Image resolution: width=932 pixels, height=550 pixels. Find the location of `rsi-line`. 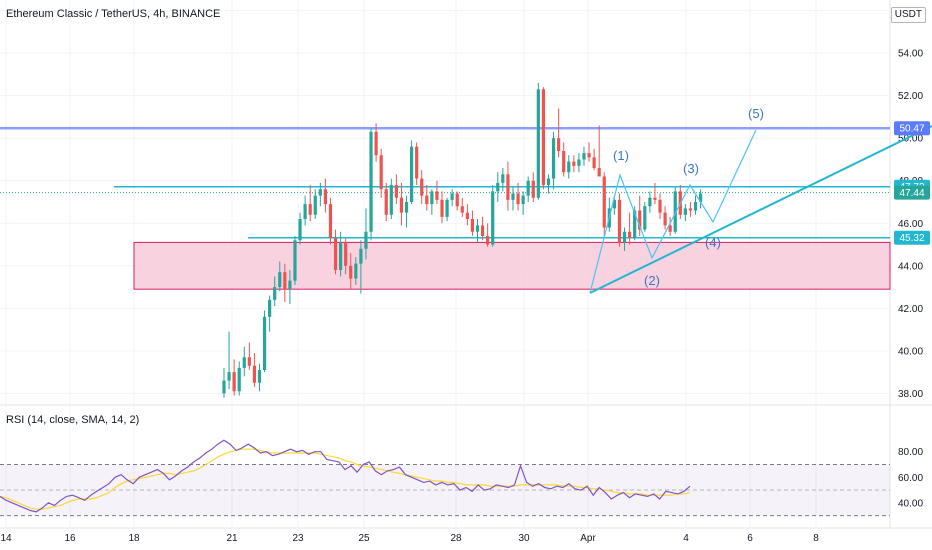

rsi-line is located at coordinates (345, 476).